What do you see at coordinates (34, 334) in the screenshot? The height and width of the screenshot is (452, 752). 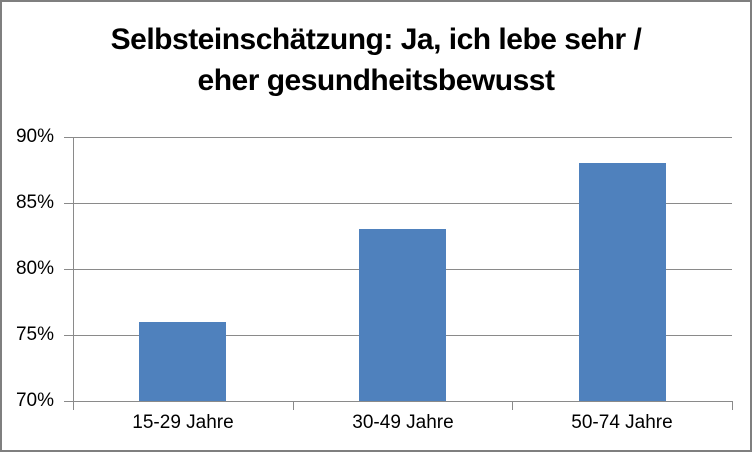 I see `y-axis-tick-label: 75%` at bounding box center [34, 334].